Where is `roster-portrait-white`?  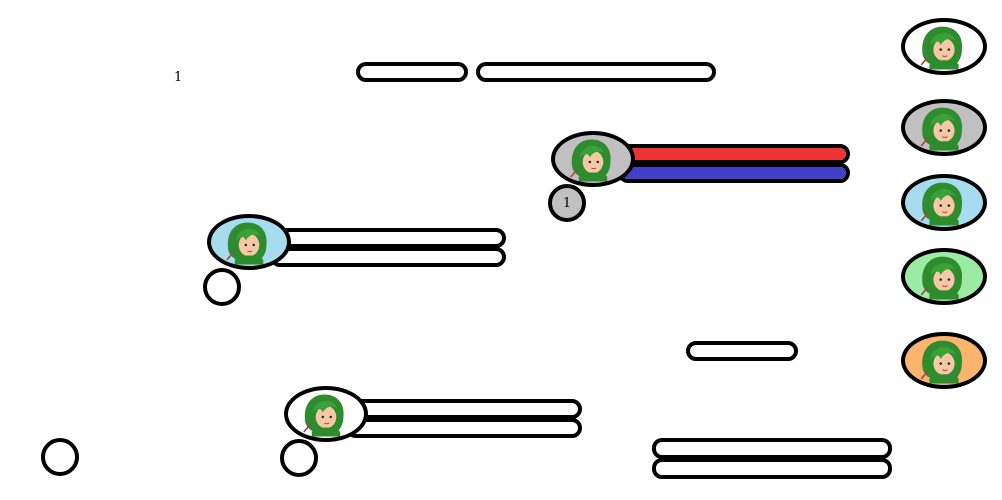
roster-portrait-white is located at coordinates (944, 46).